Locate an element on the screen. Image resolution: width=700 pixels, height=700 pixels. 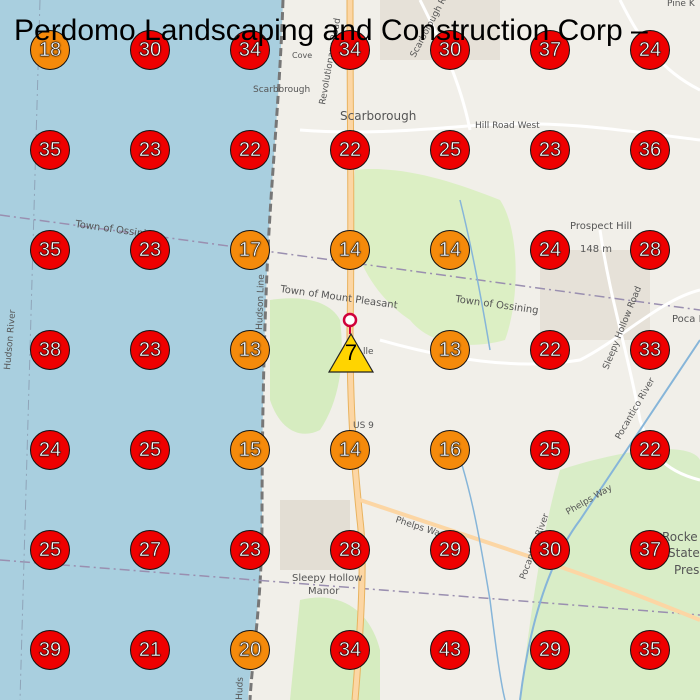
value-marker: 43 is located at coordinates (450, 650).